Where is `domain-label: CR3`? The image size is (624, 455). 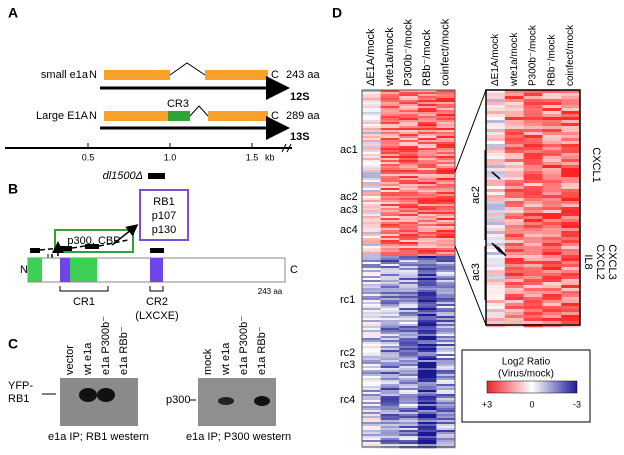 domain-label: CR3 is located at coordinates (178, 104).